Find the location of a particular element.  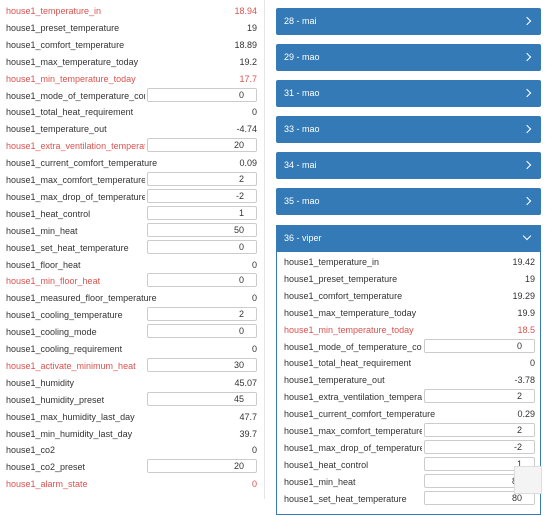

setting-label: house1_co2 is located at coordinates (31, 450).